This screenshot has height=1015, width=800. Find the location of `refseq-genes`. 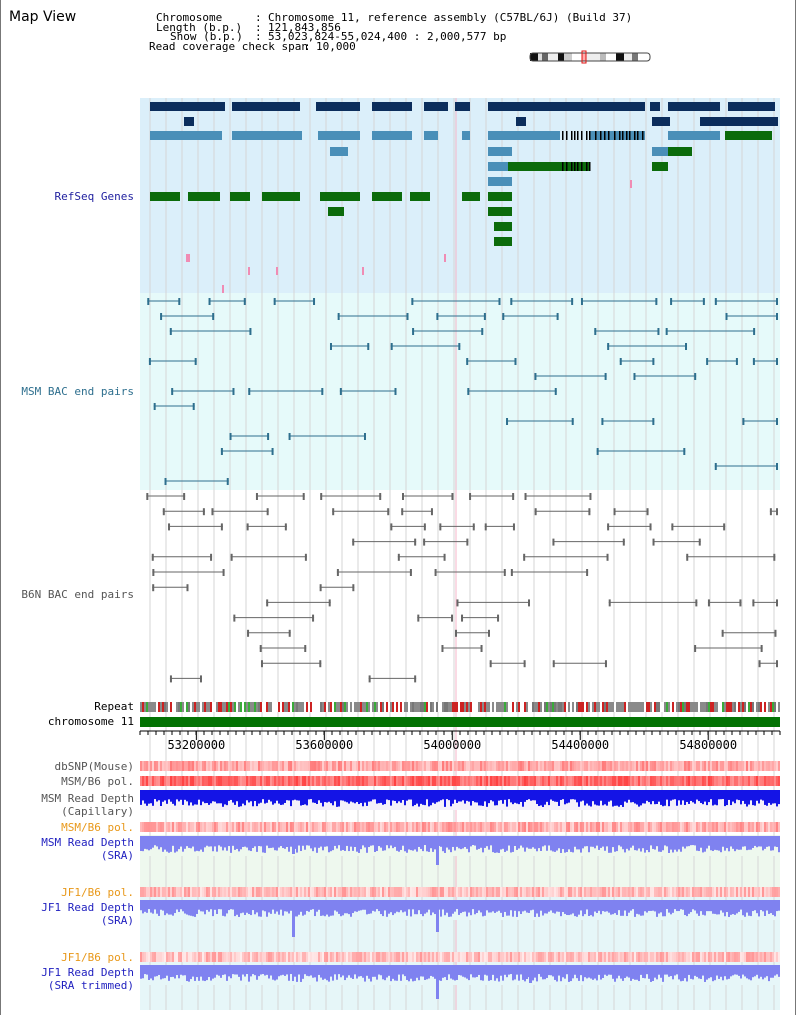

refseq-genes is located at coordinates (464, 197).